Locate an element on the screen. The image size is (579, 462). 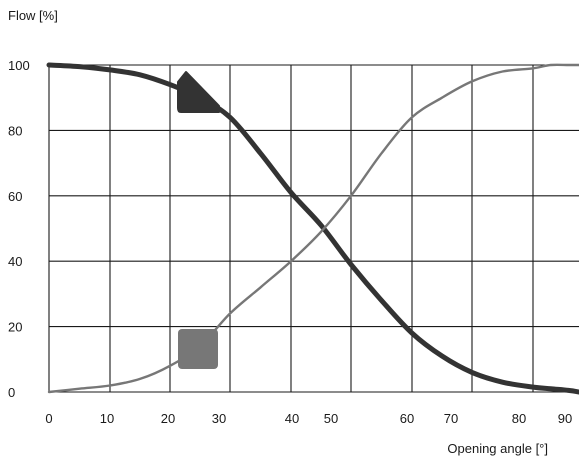
y-tick-label: 0 is located at coordinates (11, 392).